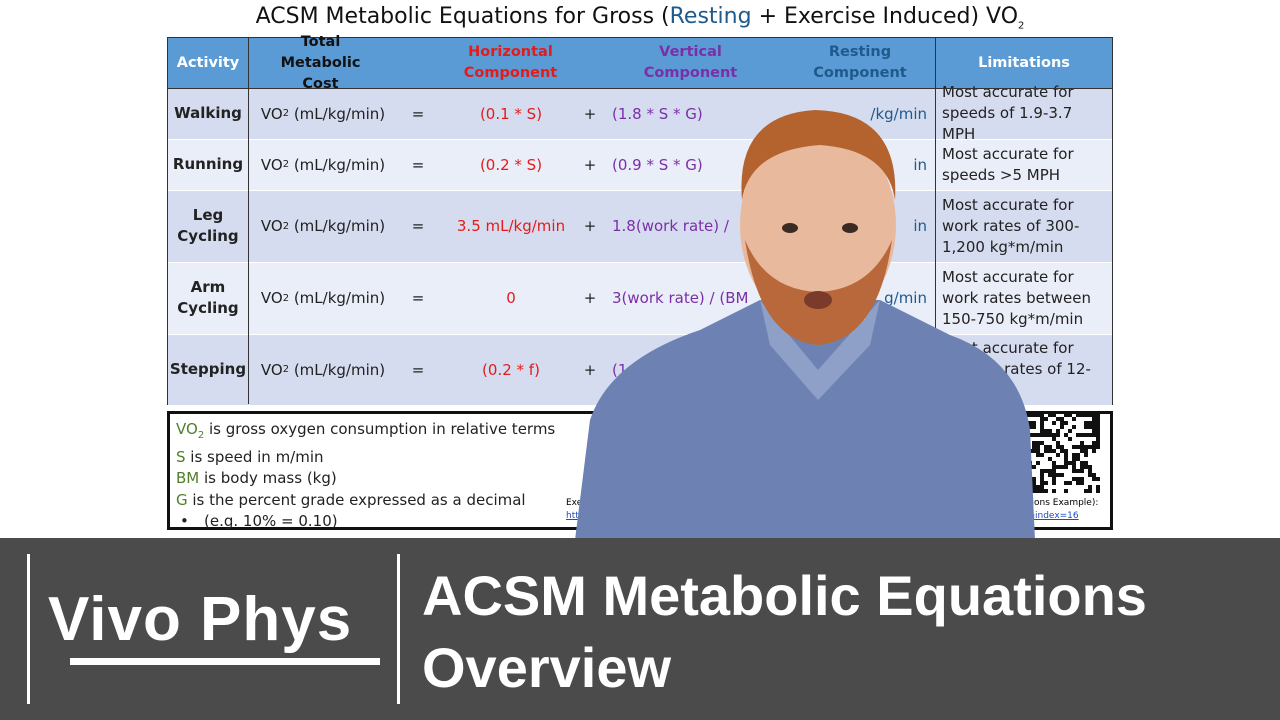 The image size is (1280, 720). What do you see at coordinates (640, 522) in the screenshot?
I see `legend-line: • (e.g. 10% = 0.10)` at bounding box center [640, 522].